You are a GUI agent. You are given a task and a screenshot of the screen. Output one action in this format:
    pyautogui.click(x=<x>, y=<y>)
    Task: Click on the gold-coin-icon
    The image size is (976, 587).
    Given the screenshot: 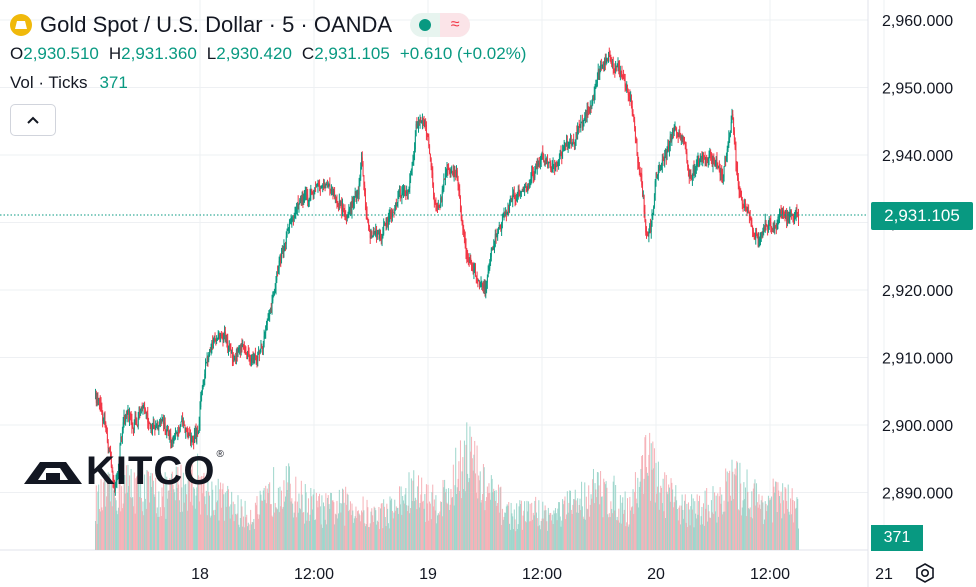 What is the action you would take?
    pyautogui.click(x=21, y=25)
    